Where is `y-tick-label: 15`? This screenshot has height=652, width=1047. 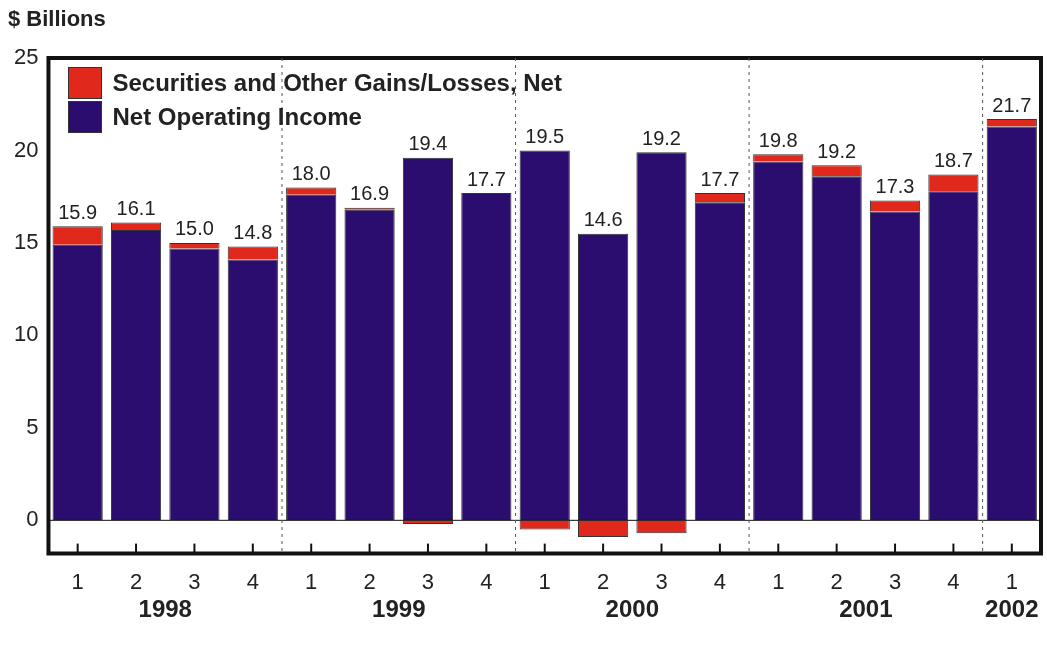 y-tick-label: 15 is located at coordinates (26, 241).